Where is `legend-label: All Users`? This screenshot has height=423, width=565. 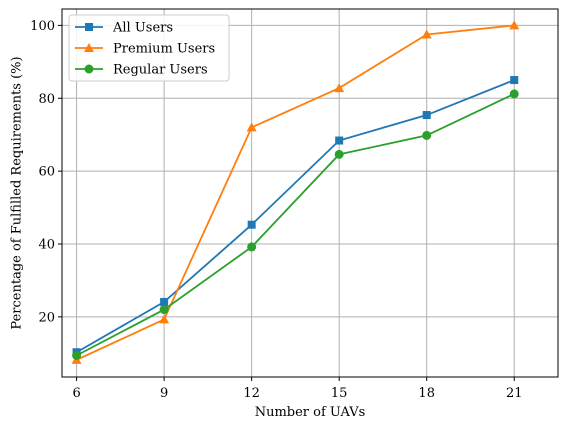 legend-label: All Users is located at coordinates (142, 28).